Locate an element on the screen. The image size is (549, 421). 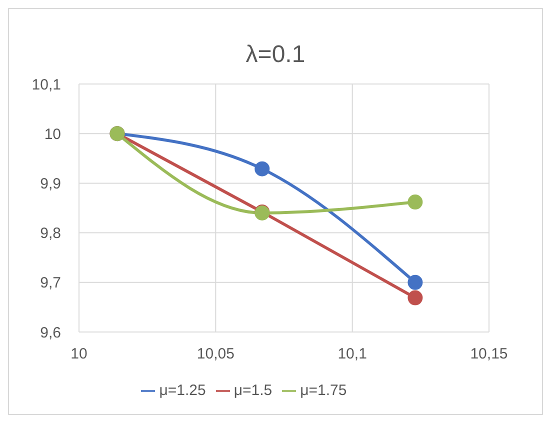
y-tick-label: 10 is located at coordinates (52, 134).